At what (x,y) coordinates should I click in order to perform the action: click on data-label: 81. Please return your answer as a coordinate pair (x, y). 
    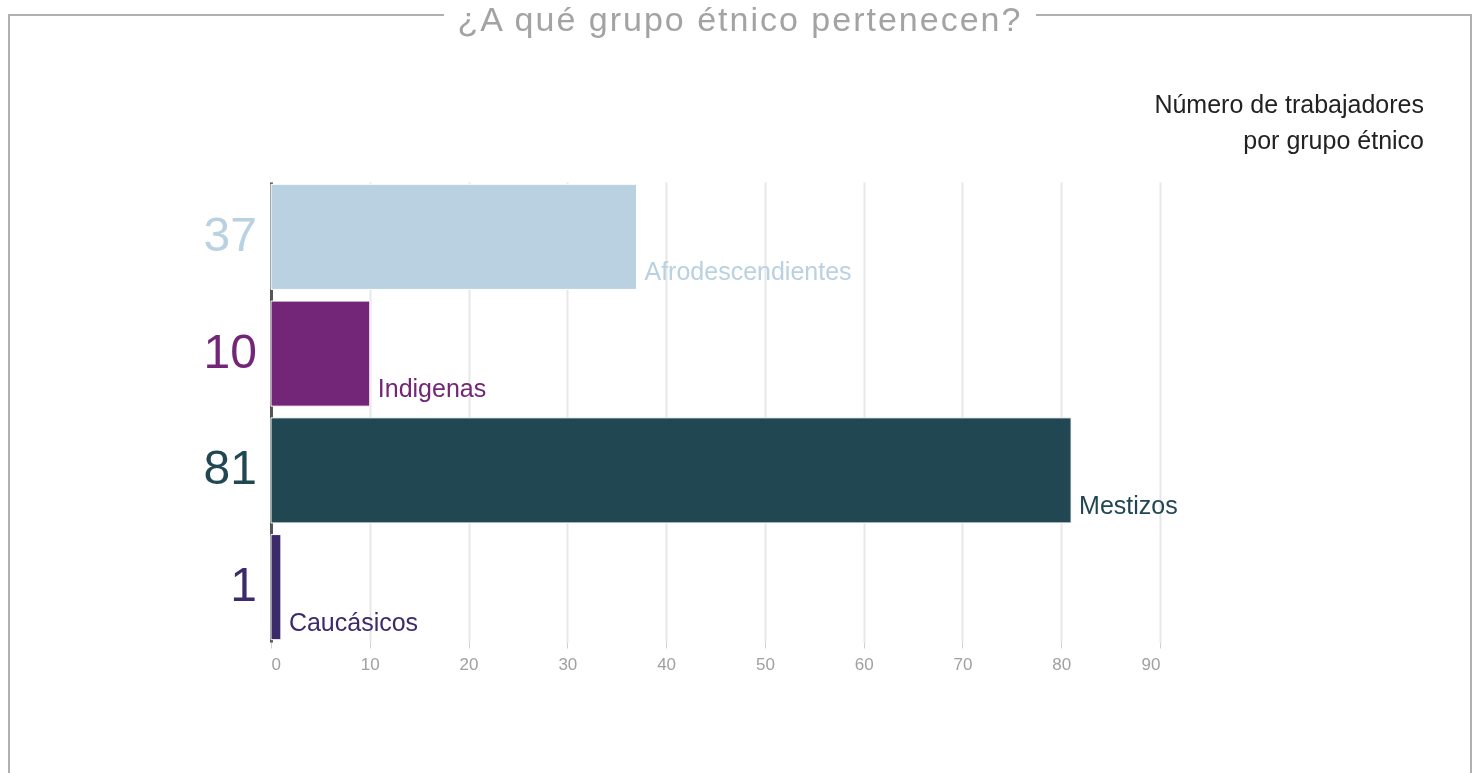
    Looking at the image, I should click on (230, 468).